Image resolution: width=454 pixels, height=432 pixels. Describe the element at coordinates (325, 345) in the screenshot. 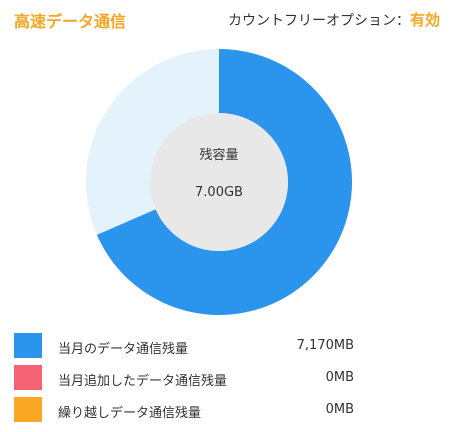

I see `legend-value-monthly: 7,170MB` at that location.